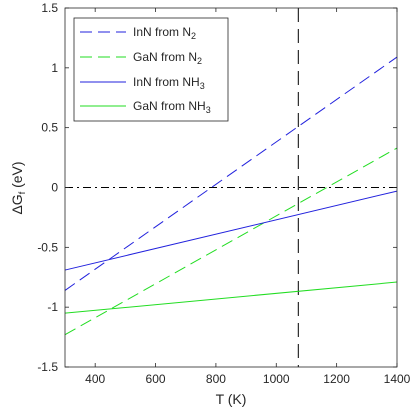 The image size is (415, 414). Describe the element at coordinates (47, 367) in the screenshot. I see `y-tick-label: -1.5` at that location.